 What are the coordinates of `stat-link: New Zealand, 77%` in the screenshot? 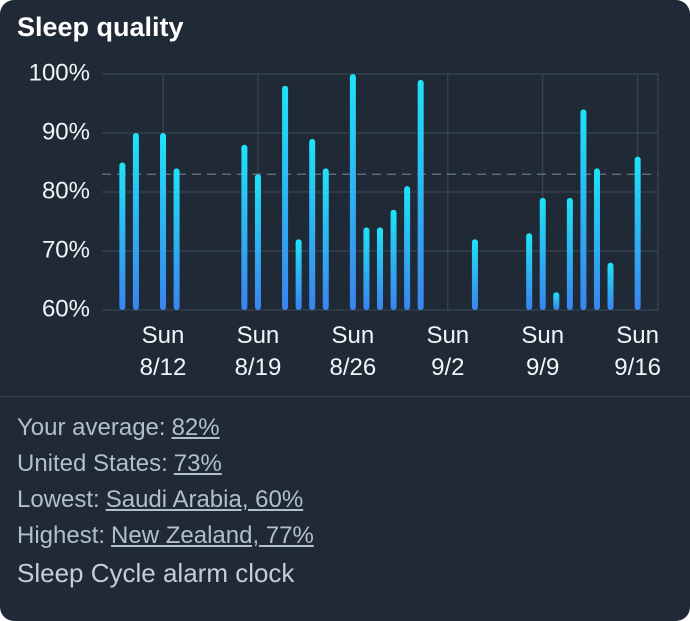 It's located at (212, 535).